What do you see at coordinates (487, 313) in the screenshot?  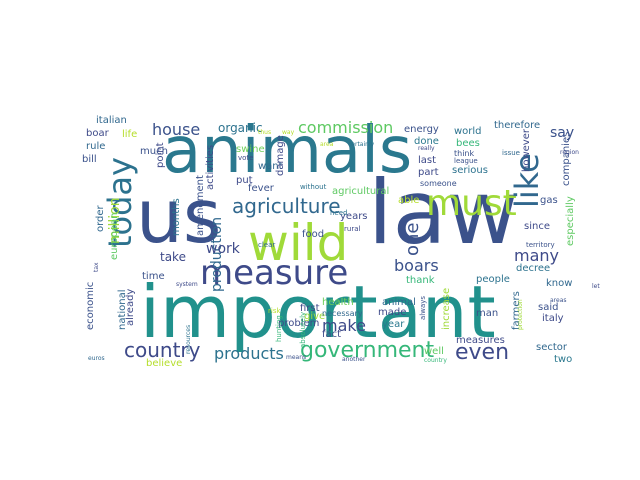 I see `word-man: man` at bounding box center [487, 313].